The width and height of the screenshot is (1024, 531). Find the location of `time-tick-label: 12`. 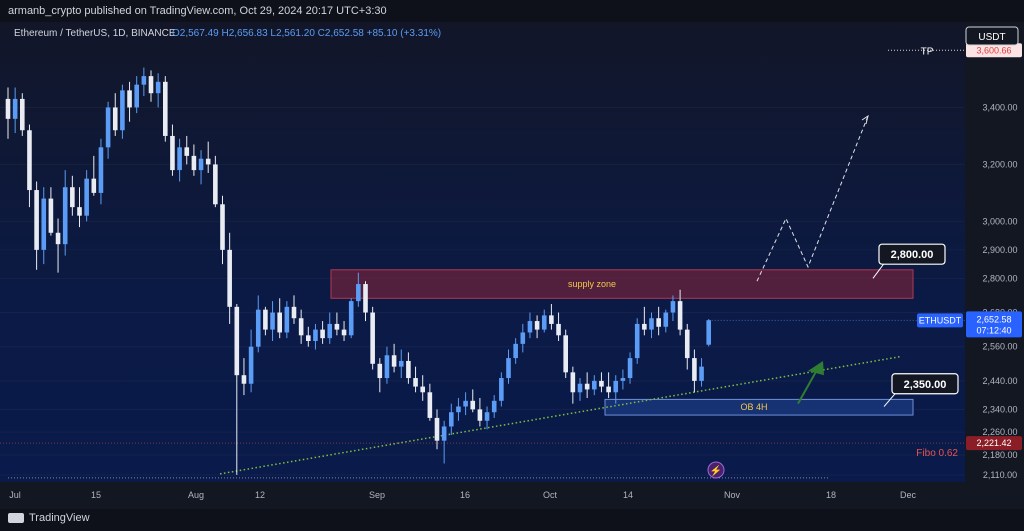

time-tick-label: 12 is located at coordinates (260, 495).